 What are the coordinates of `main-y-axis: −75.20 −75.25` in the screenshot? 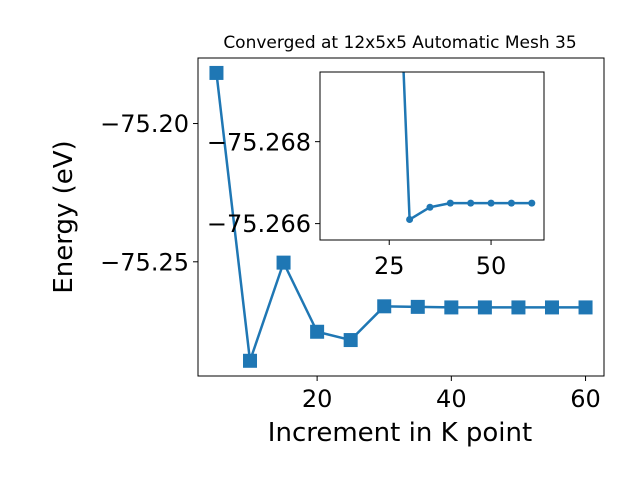 It's located at (149, 193).